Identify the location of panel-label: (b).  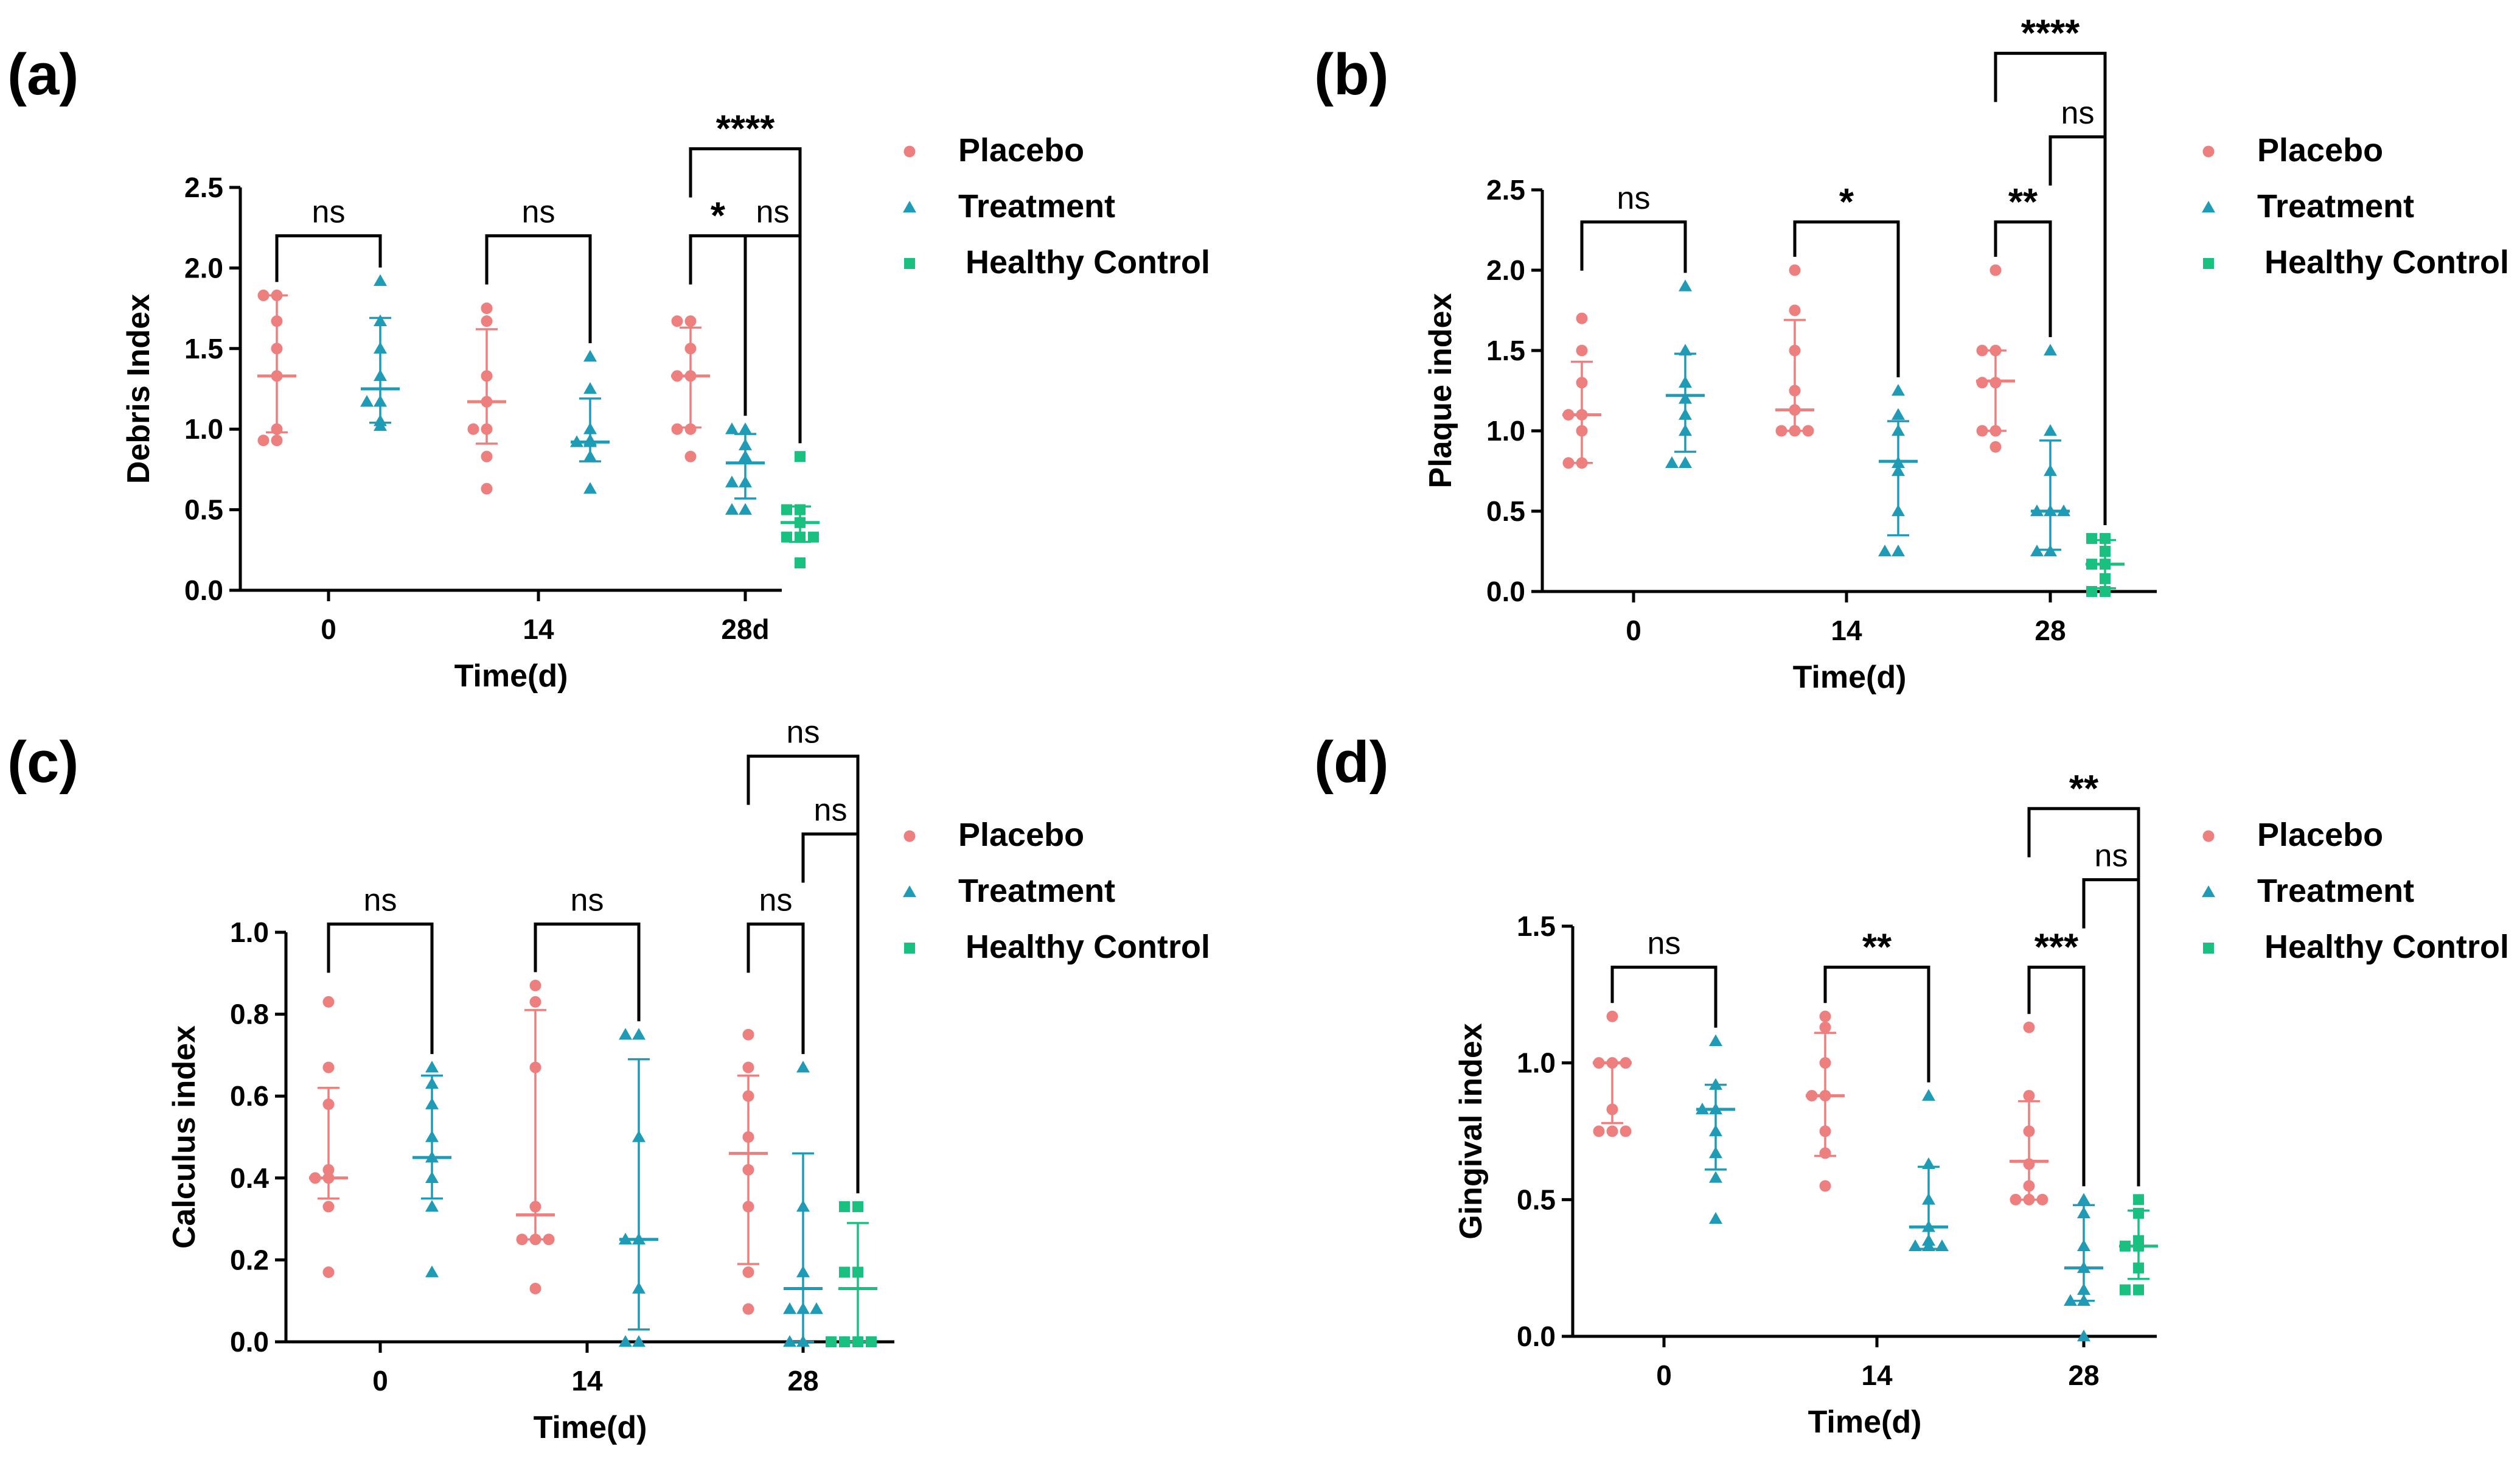
(1351, 74).